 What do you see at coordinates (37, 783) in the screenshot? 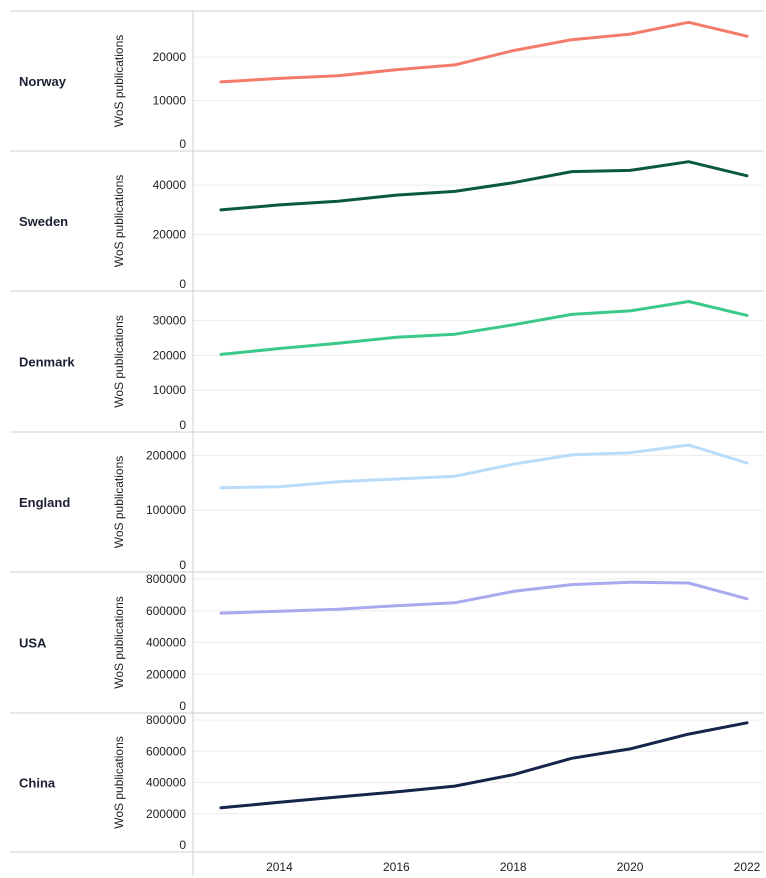
I see `row-label-china: China` at bounding box center [37, 783].